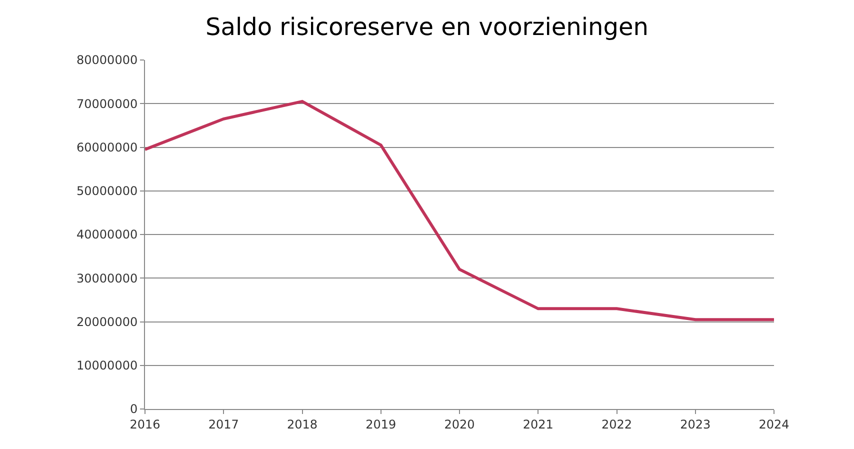 The height and width of the screenshot is (449, 854). I want to click on y-tick-label: 50000000, so click(107, 191).